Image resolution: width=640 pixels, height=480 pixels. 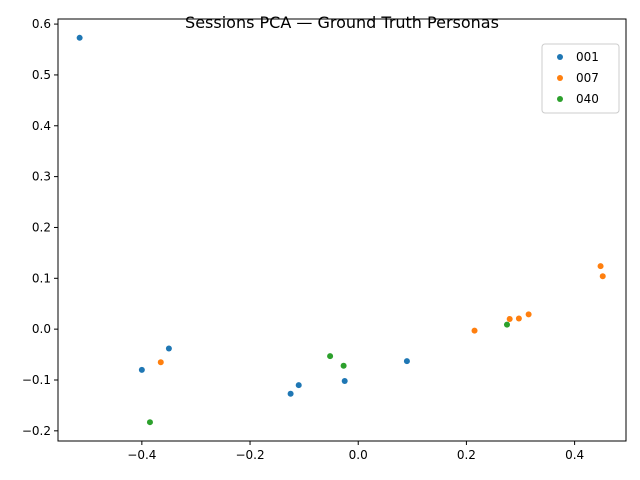 What do you see at coordinates (466, 455) in the screenshot?
I see `x-tick-label: 0.2` at bounding box center [466, 455].